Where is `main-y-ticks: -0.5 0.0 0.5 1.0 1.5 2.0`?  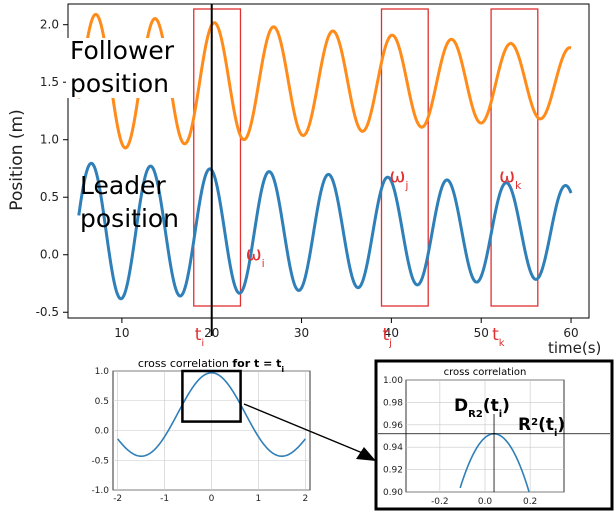 main-y-ticks: -0.5 0.0 0.5 1.0 1.5 2.0 is located at coordinates (52, 168).